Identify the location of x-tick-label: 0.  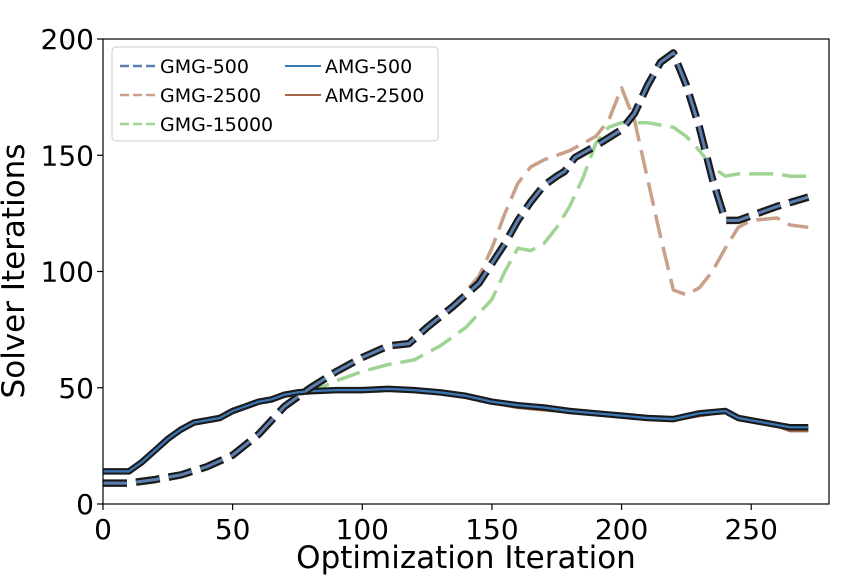
(103, 529).